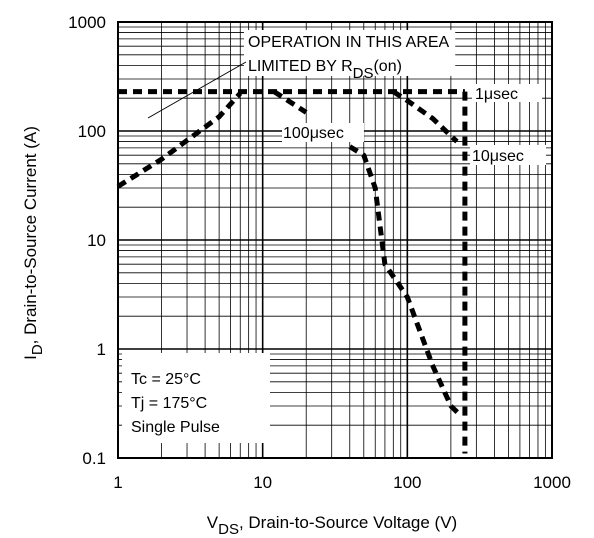  What do you see at coordinates (342, 482) in the screenshot?
I see `x-tick-labels: 1 10 100 1000` at bounding box center [342, 482].